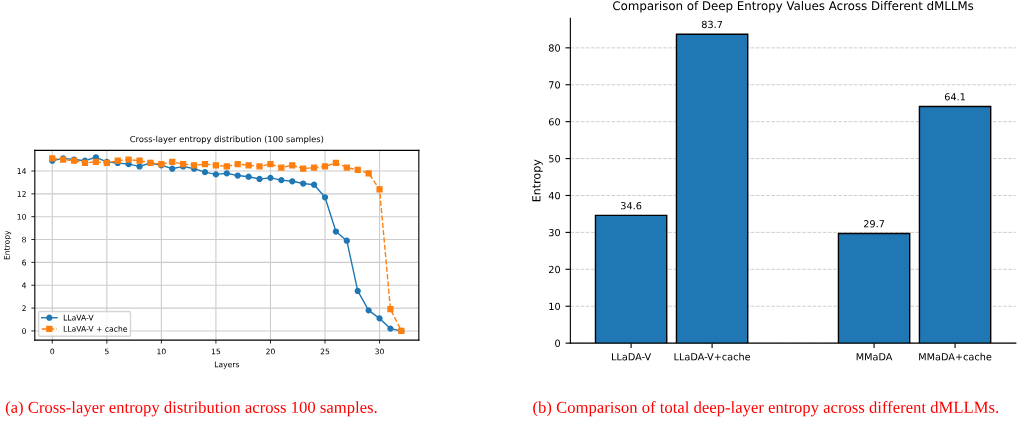 The image size is (1024, 436). I want to click on chart-title: Cross-layer entropy distribution (100 samples), so click(227, 139).